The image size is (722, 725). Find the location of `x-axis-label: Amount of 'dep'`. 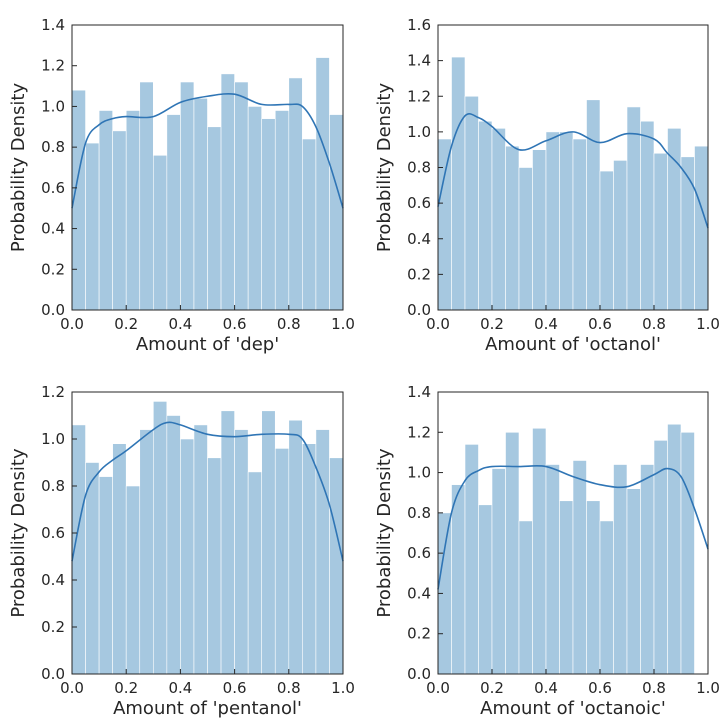

x-axis-label: Amount of 'dep' is located at coordinates (207, 344).